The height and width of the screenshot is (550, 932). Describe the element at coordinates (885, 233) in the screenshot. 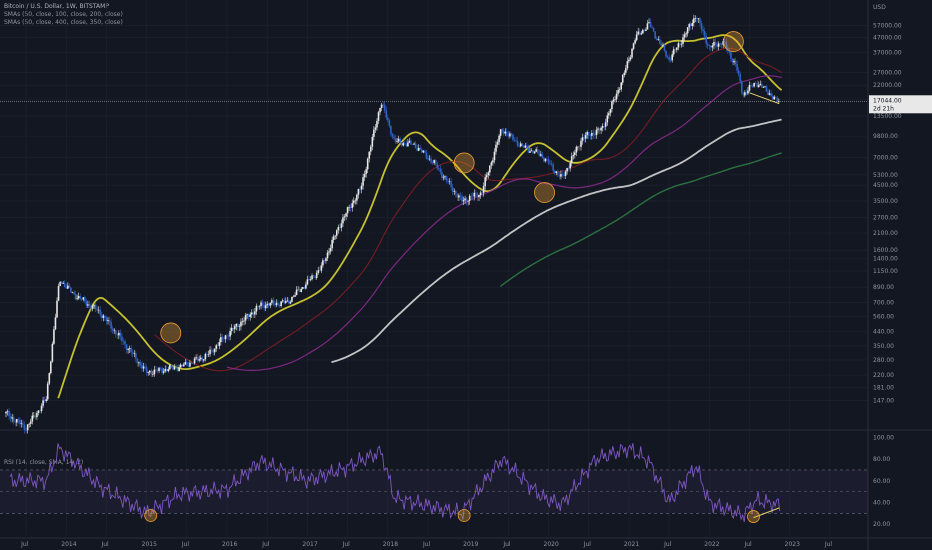

I see `price-tick-label: 2100.00` at that location.